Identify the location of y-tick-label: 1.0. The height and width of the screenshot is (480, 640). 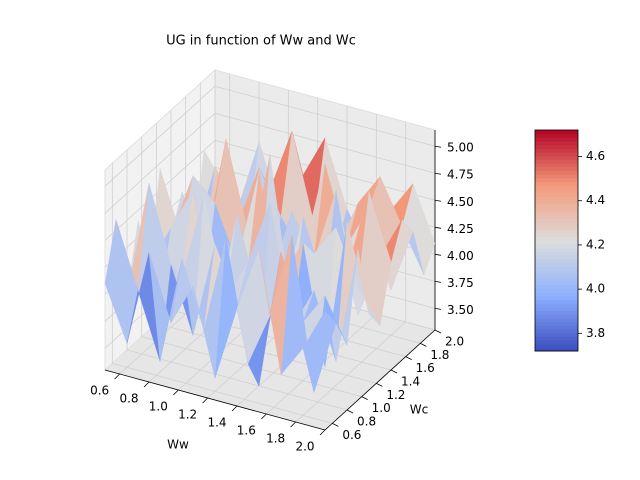
(381, 408).